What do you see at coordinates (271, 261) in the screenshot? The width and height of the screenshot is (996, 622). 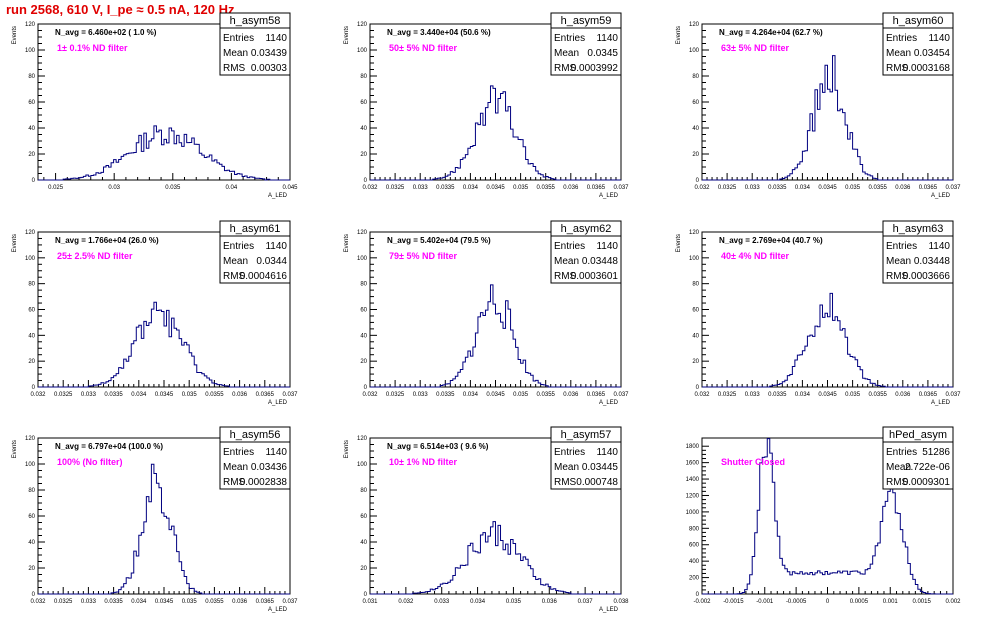 I see `stat-value-mean: 0.0344` at bounding box center [271, 261].